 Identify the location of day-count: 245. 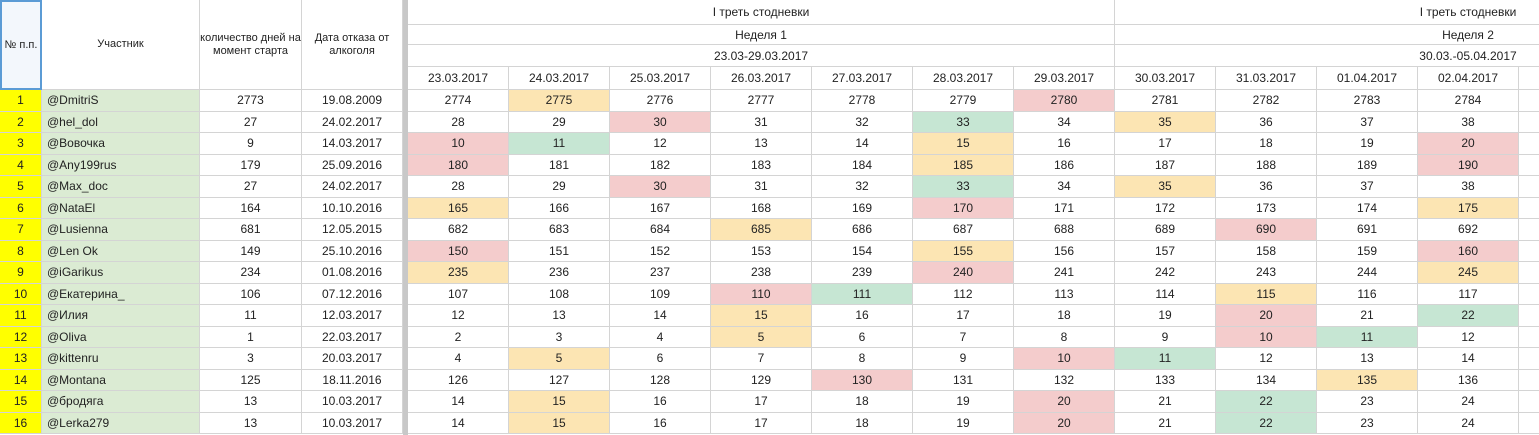
(1468, 273).